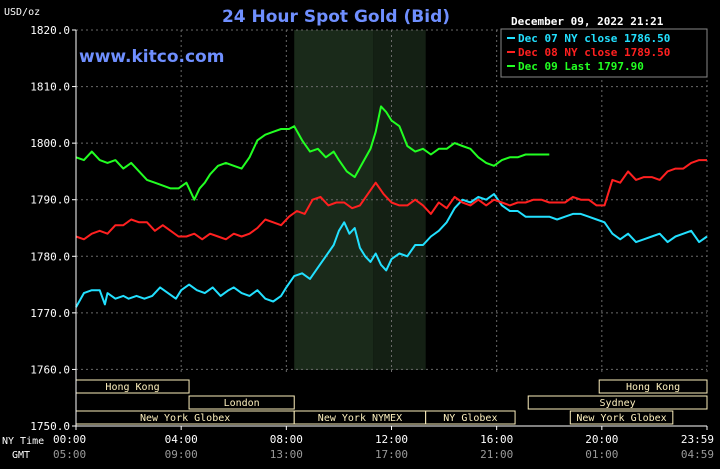 The width and height of the screenshot is (720, 469). I want to click on ny-time-label: NY Time, so click(23, 441).